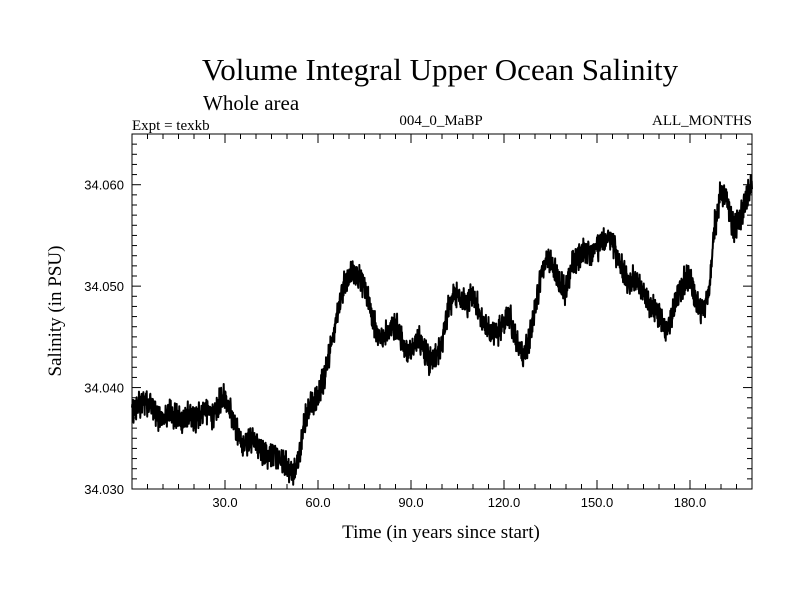 The height and width of the screenshot is (600, 800). What do you see at coordinates (104, 185) in the screenshot?
I see `y-tick-label: 34.060` at bounding box center [104, 185].